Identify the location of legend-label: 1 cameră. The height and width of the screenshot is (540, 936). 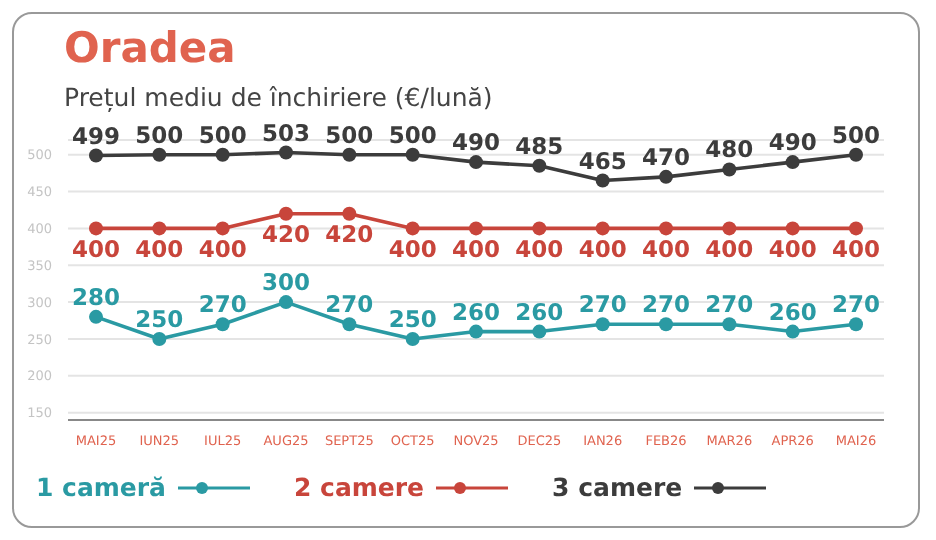
(101, 487).